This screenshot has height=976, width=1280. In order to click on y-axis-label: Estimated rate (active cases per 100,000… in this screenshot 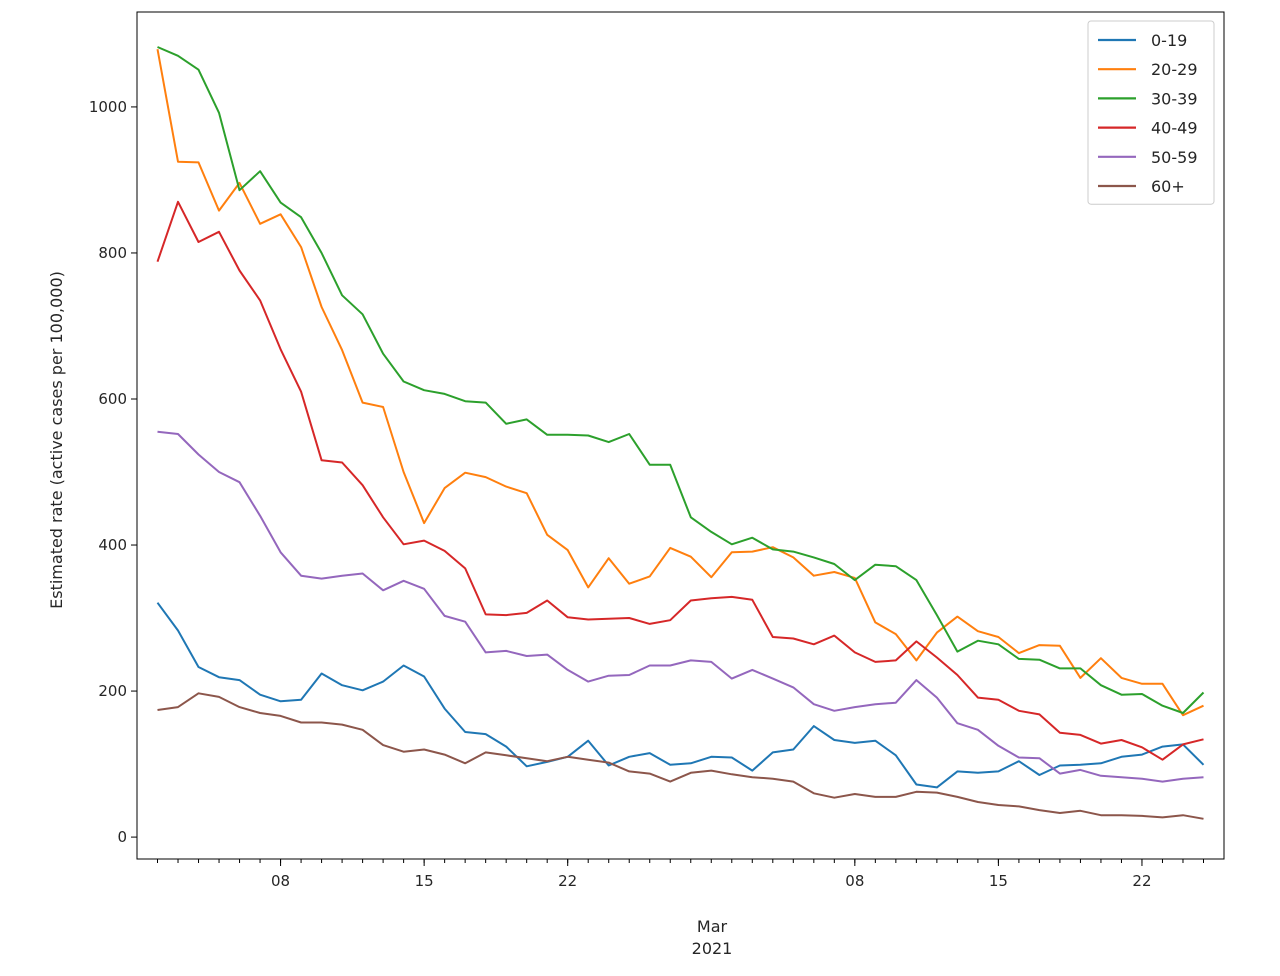, I will do `click(56, 440)`.